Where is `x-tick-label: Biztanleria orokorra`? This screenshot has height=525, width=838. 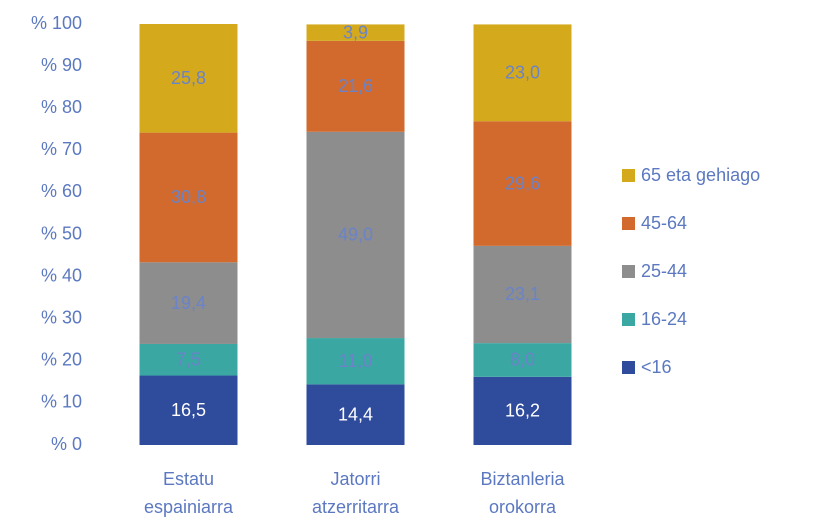
x-tick-label: Biztanleria orokorra is located at coordinates (522, 493).